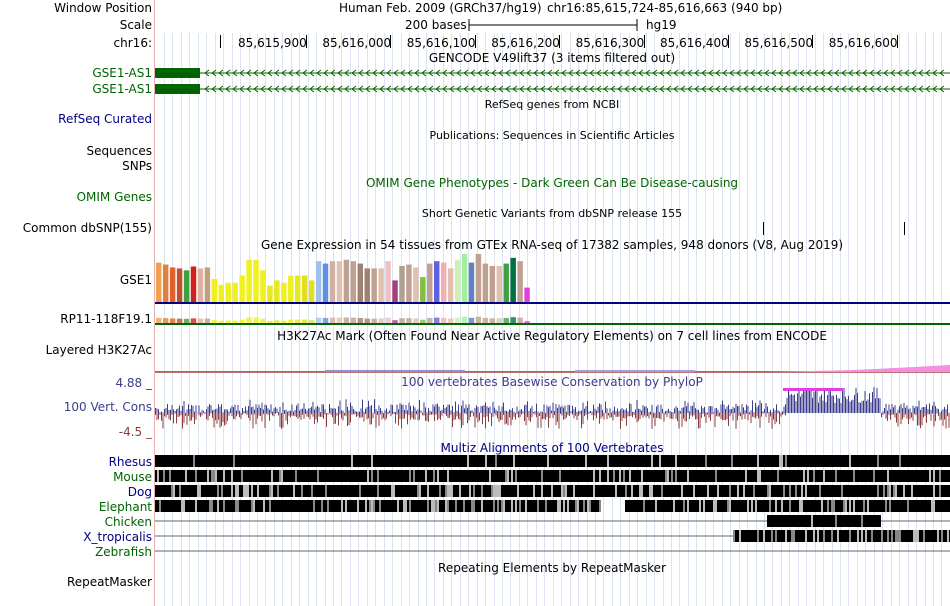 The height and width of the screenshot is (606, 950). Describe the element at coordinates (106, 319) in the screenshot. I see `gtex-gene2-label: RP11-118F19.1` at that location.